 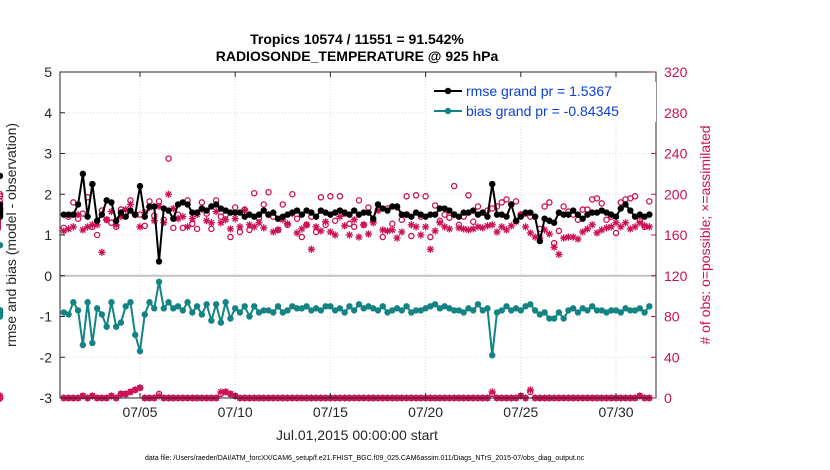 What do you see at coordinates (668, 398) in the screenshot?
I see `y2-tick-label-0: 0` at bounding box center [668, 398].